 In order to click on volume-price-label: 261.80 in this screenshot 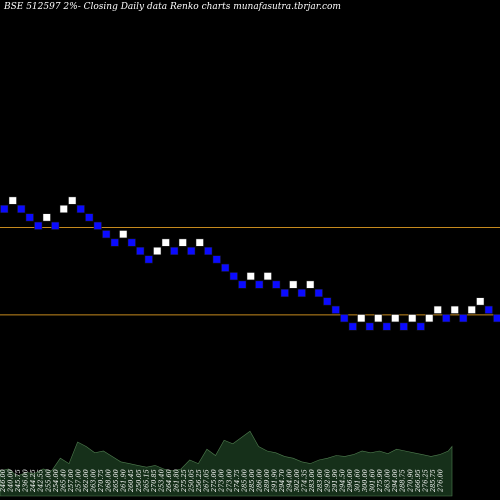, I will do `click(177, 481)`.